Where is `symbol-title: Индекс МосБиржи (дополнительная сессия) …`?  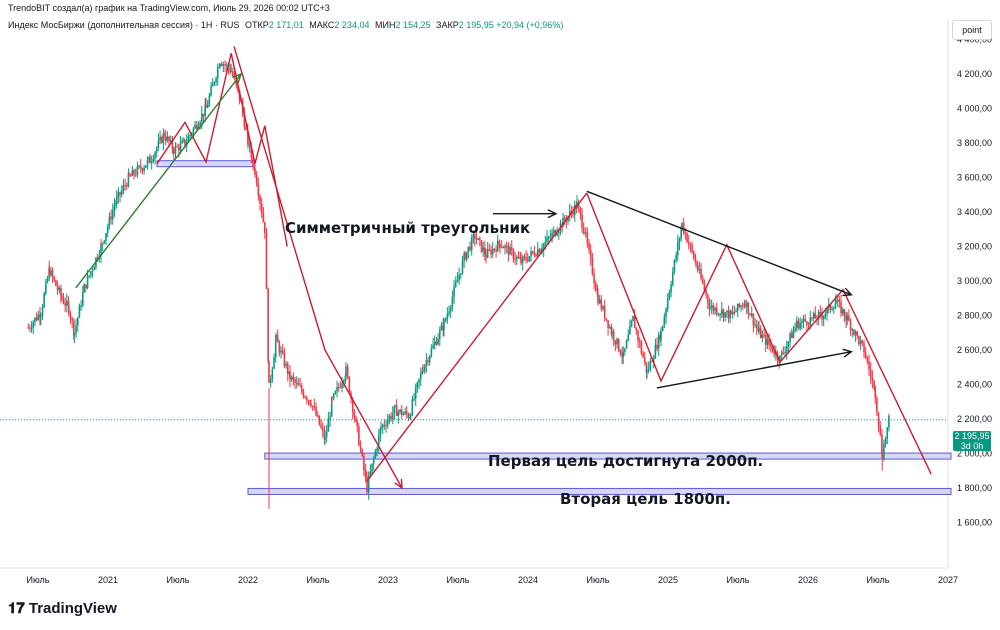 symbol-title: Индекс МосБиржи (дополнительная сессия) … is located at coordinates (124, 25).